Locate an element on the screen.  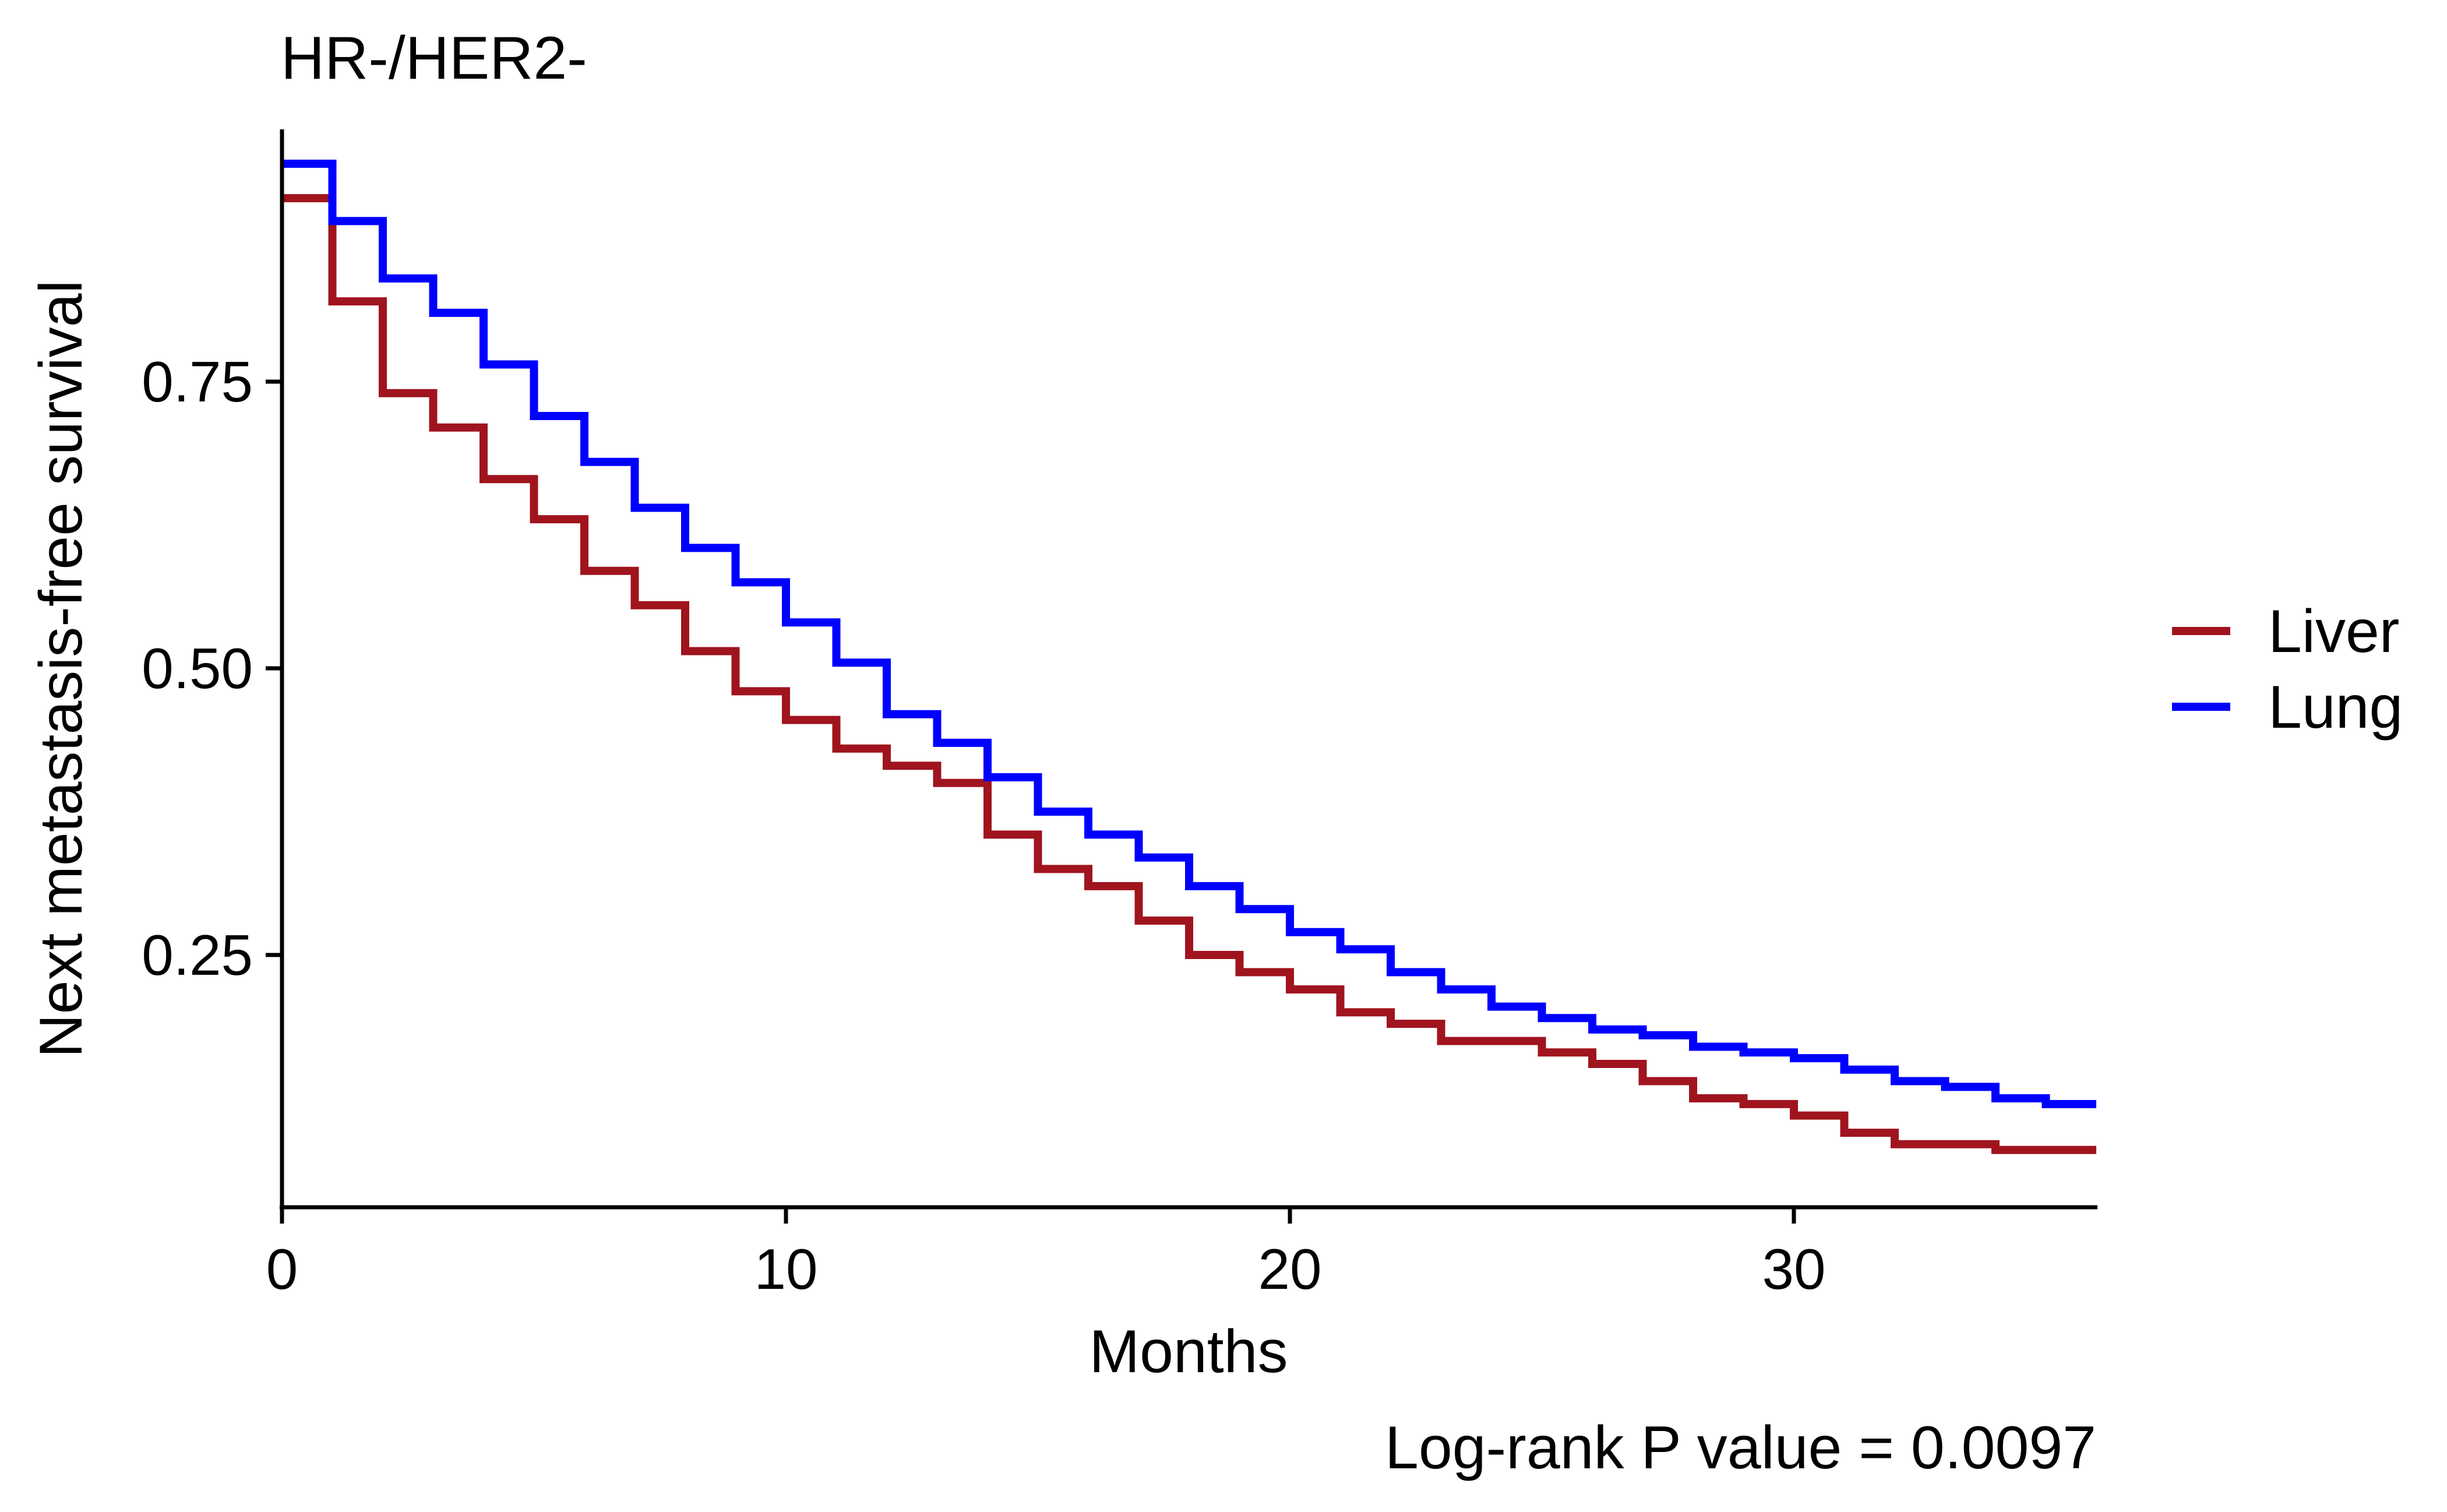
x-tick-label: 10 is located at coordinates (785, 1269).